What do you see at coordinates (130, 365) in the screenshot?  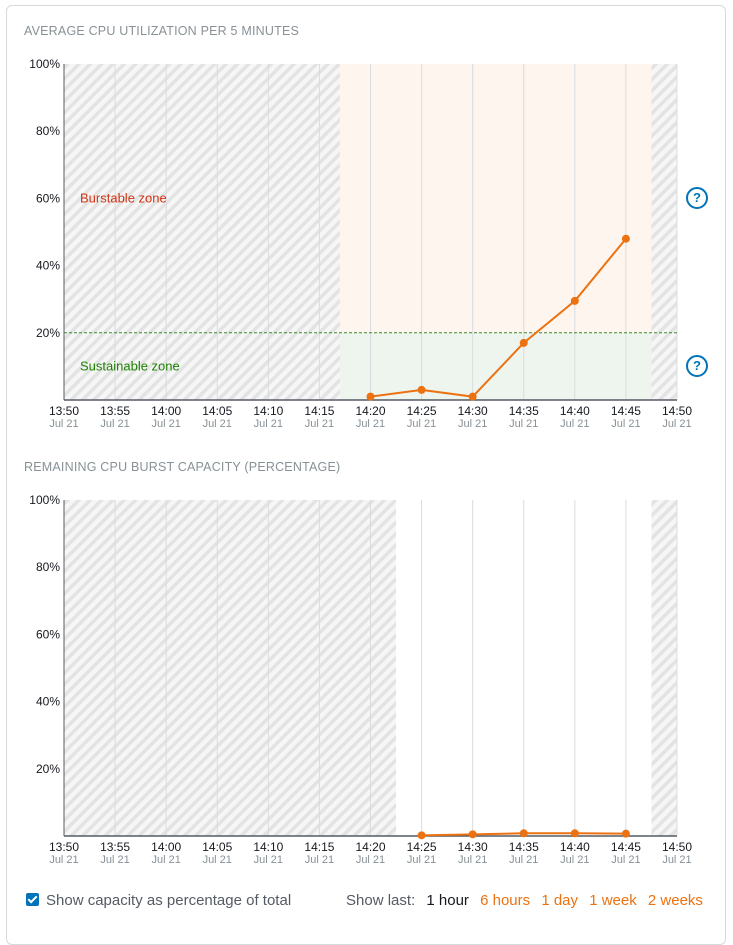 I see `sustainable-zone-label: Sustainable zone` at bounding box center [130, 365].